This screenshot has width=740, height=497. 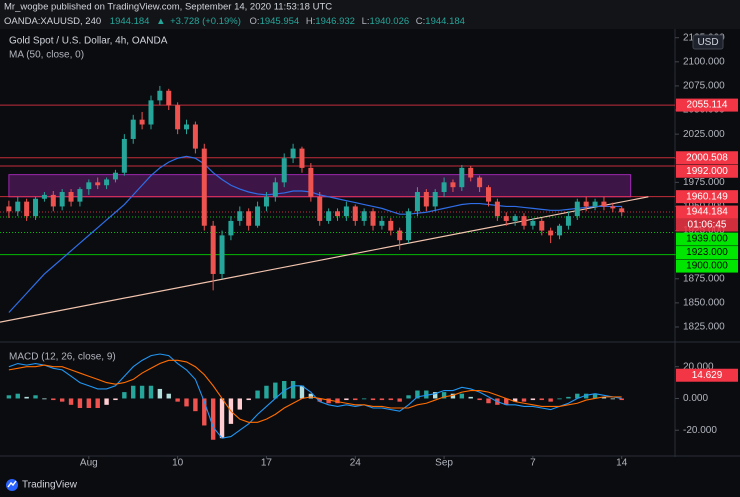 What do you see at coordinates (700, 430) in the screenshot?
I see `macd-y-tick-label: -20.000` at bounding box center [700, 430].